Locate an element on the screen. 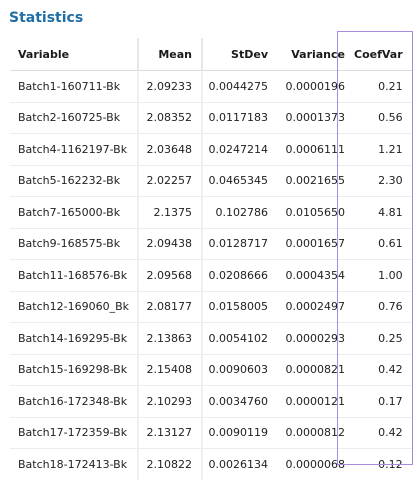 Image resolution: width=418 pixels, height=480 pixels. cell-mean: 2.08177 is located at coordinates (170, 307).